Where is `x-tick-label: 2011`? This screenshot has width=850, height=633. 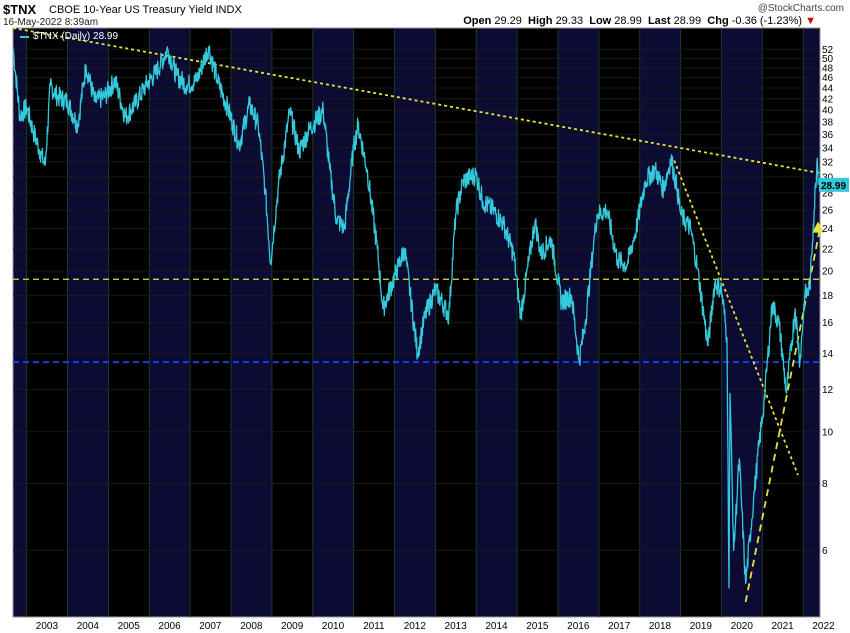 x-tick-label: 2011 is located at coordinates (374, 626).